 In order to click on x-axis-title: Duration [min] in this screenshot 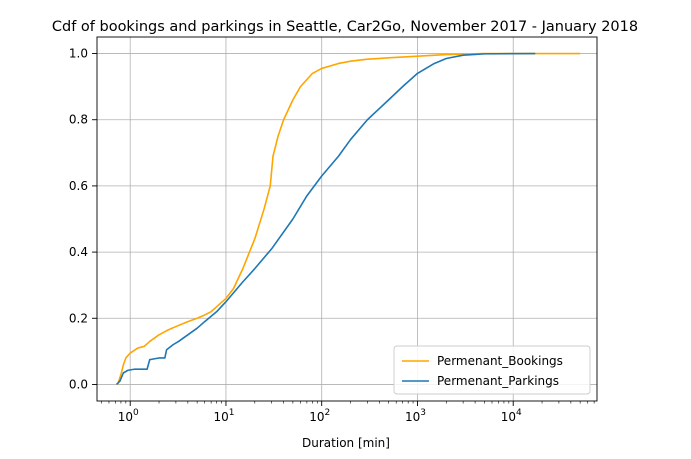, I will do `click(346, 443)`.